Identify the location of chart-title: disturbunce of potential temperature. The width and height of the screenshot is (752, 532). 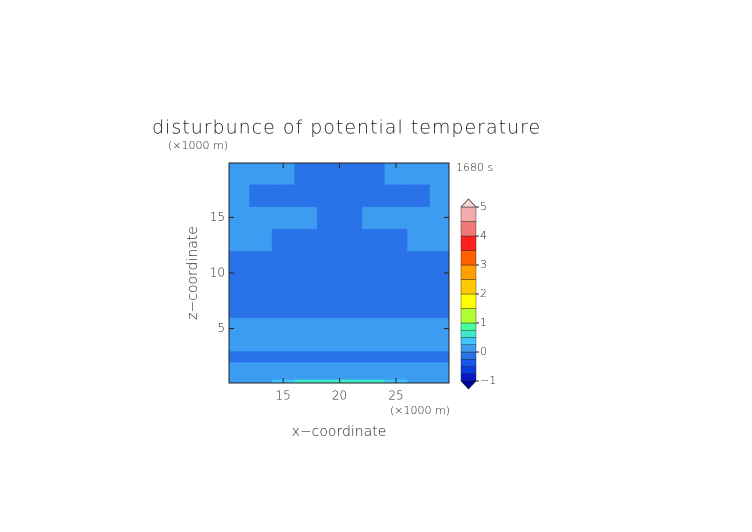
(346, 128).